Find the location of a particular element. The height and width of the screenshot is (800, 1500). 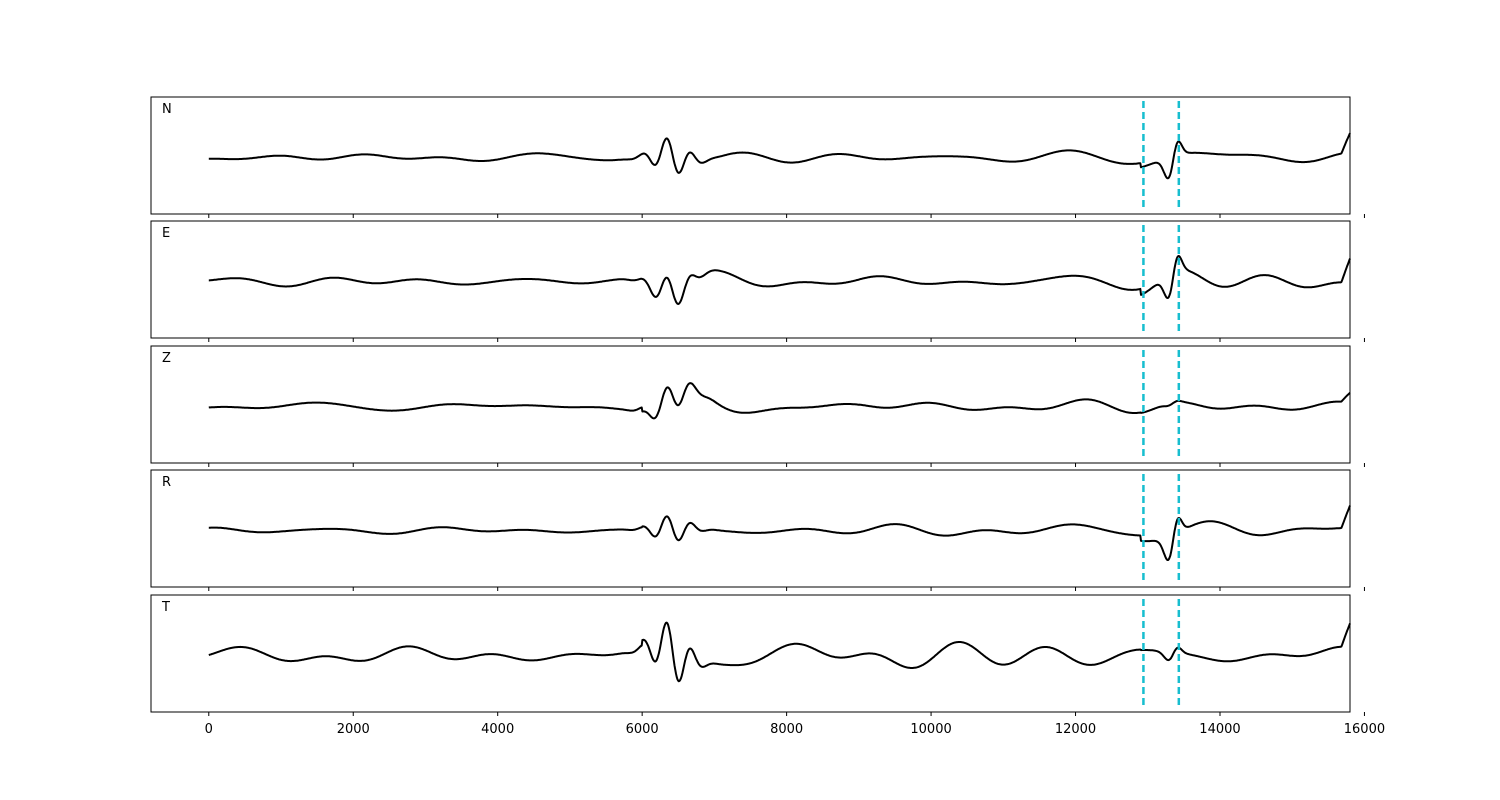

trace-line-n is located at coordinates (779, 156).